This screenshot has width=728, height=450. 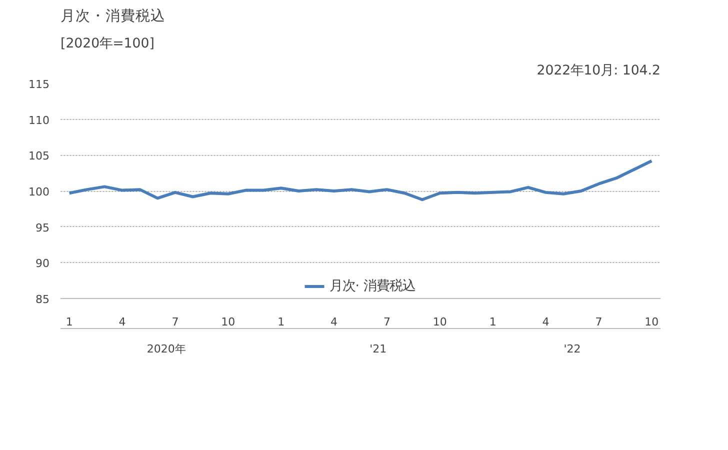 What do you see at coordinates (378, 349) in the screenshot?
I see `text: '21` at bounding box center [378, 349].